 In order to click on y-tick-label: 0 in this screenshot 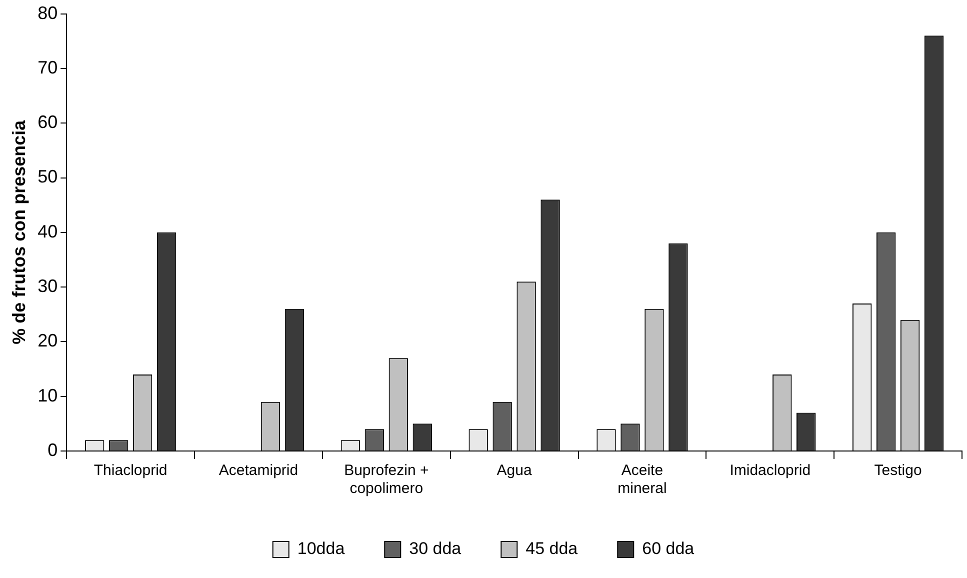, I will do `click(53, 450)`.